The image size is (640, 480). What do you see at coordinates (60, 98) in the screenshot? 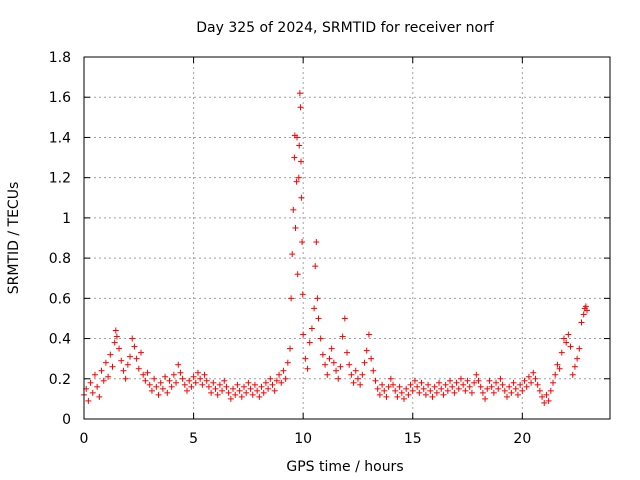
I see `y-tick-label: 1.6` at bounding box center [60, 98].